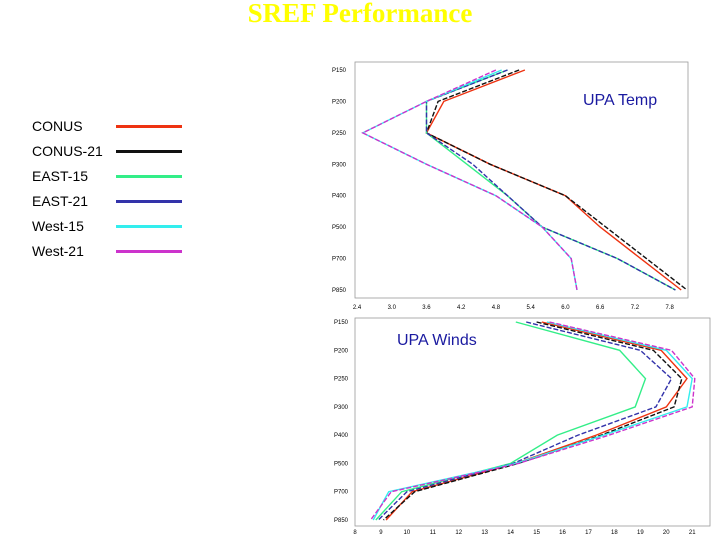 This screenshot has width=720, height=540. I want to click on slide-title: SREF Performance, so click(360, 14).